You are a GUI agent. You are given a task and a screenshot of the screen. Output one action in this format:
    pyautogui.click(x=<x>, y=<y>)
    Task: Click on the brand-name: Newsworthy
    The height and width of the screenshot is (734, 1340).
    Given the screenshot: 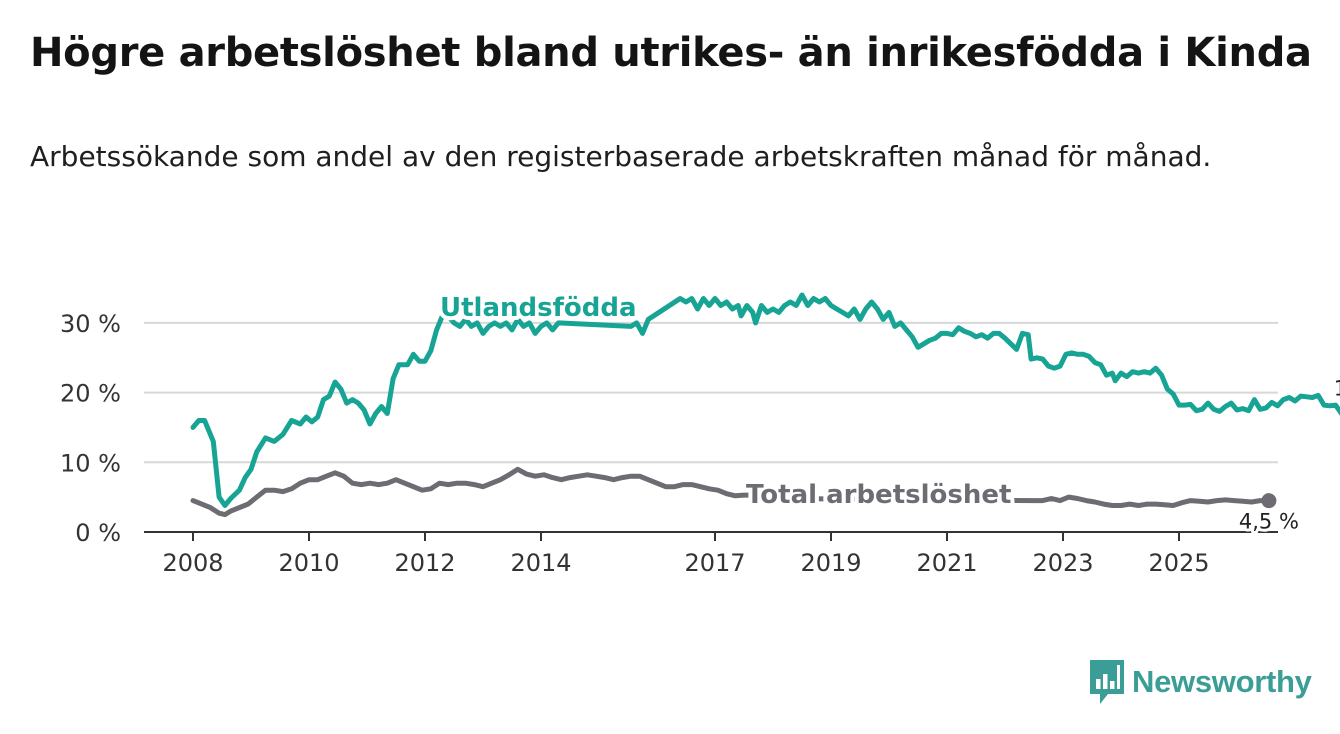 What is the action you would take?
    pyautogui.click(x=1222, y=681)
    